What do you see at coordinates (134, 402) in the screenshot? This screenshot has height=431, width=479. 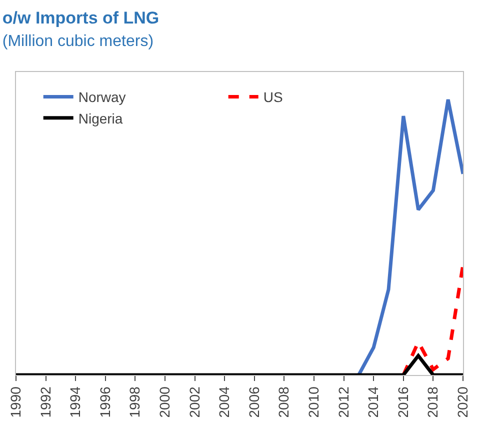 I see `x-tick-label: 1998` at bounding box center [134, 402].